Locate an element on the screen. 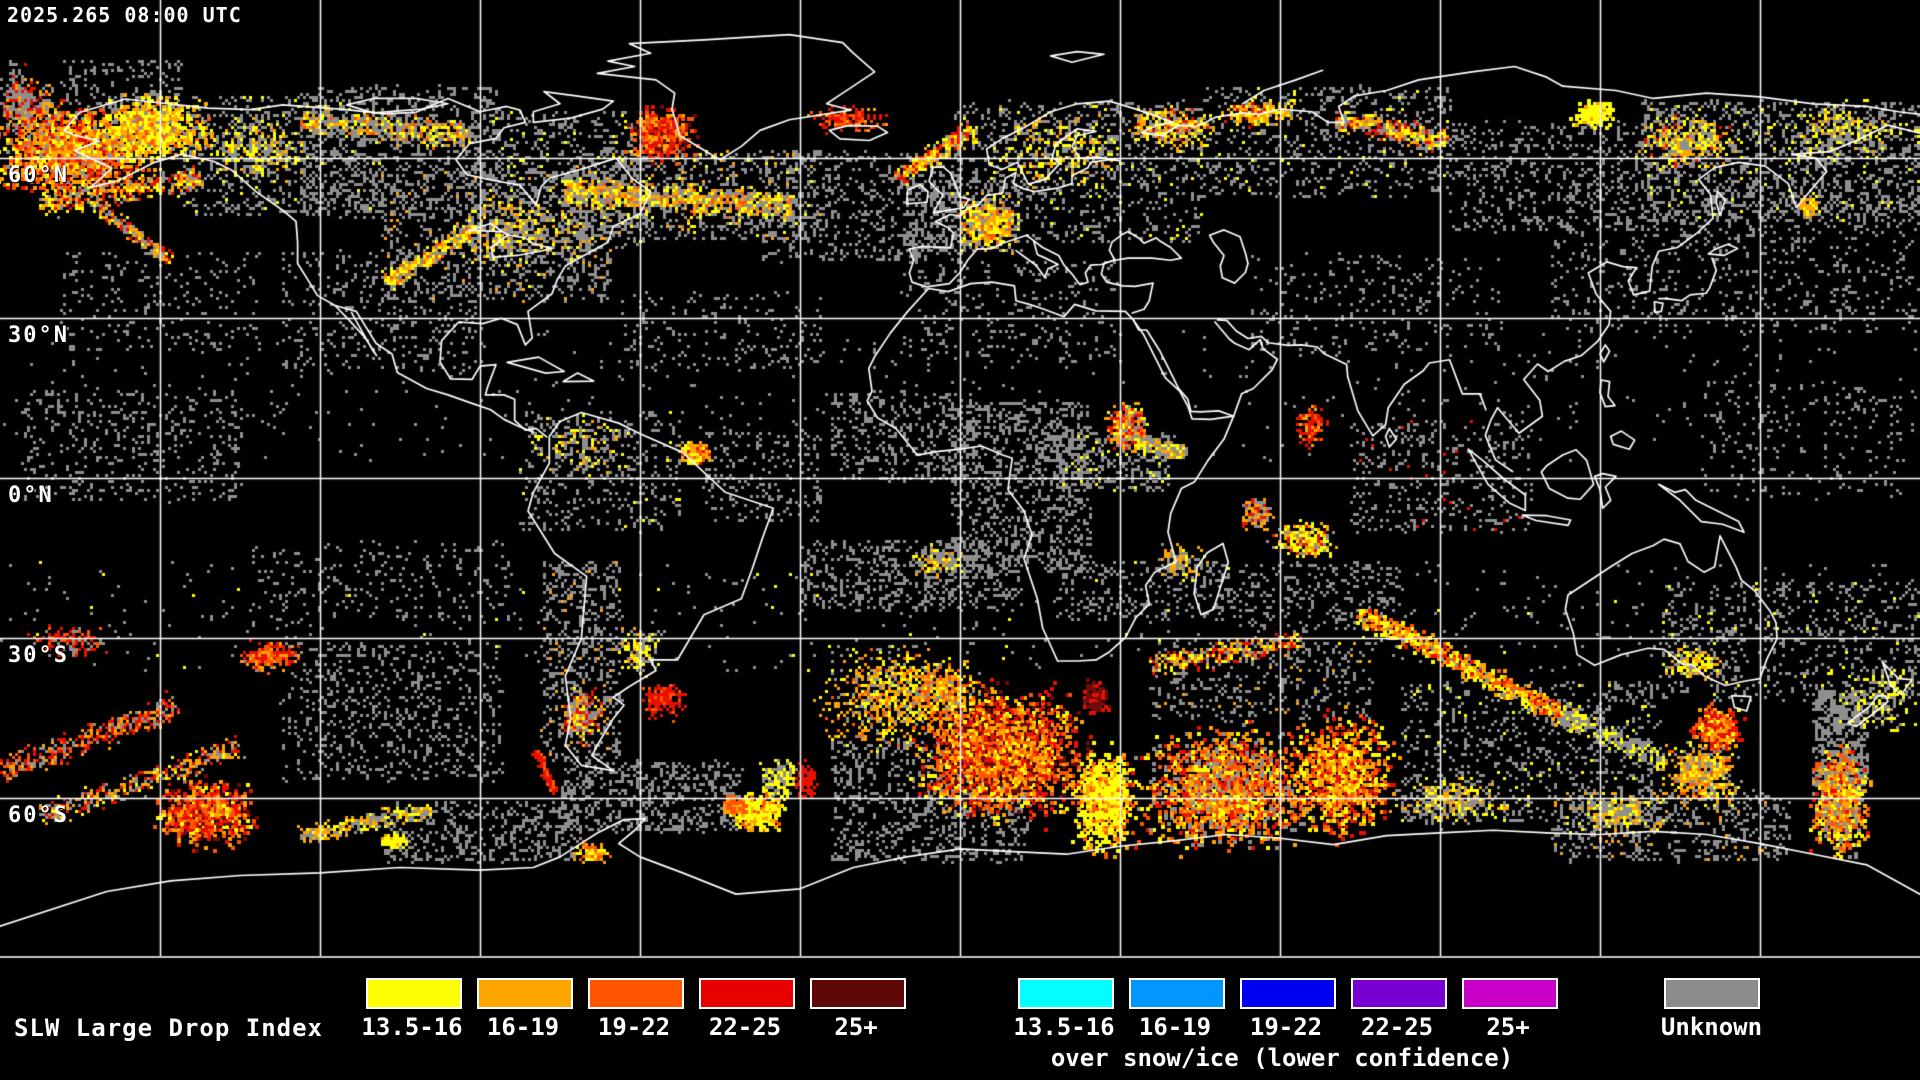  lat-label-30s: 30°S is located at coordinates (38, 655).